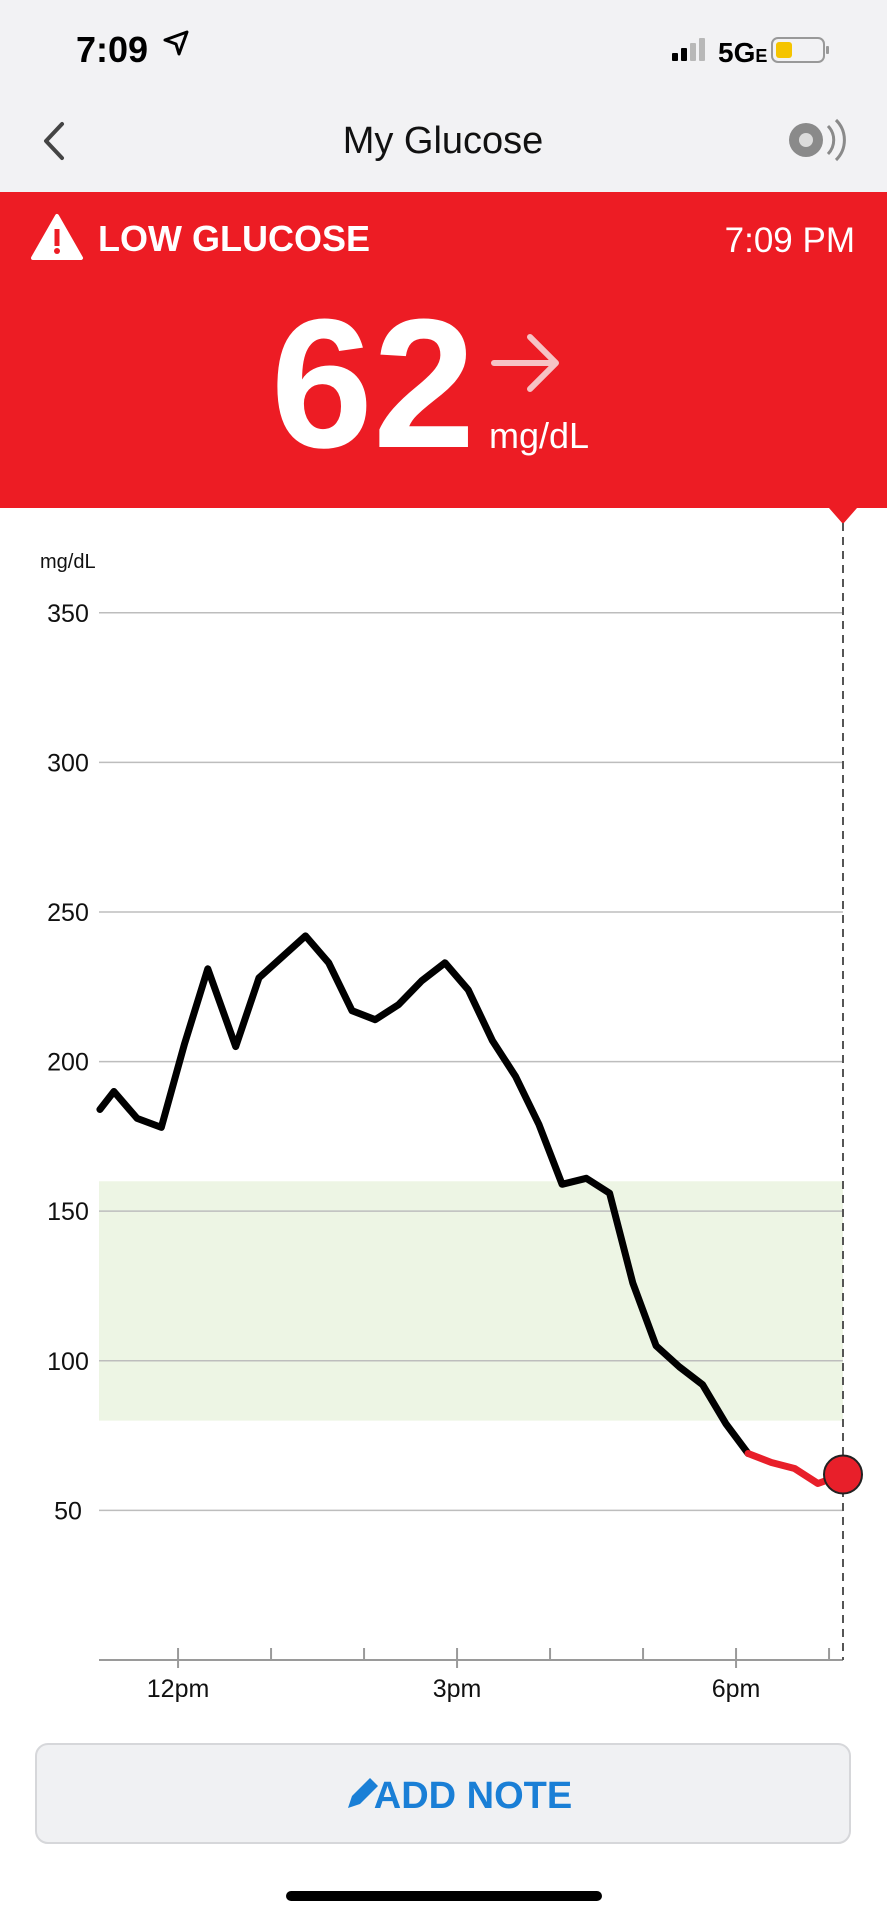 The width and height of the screenshot is (887, 1919). What do you see at coordinates (790, 240) in the screenshot?
I see `alert-time: 7:09 PM` at bounding box center [790, 240].